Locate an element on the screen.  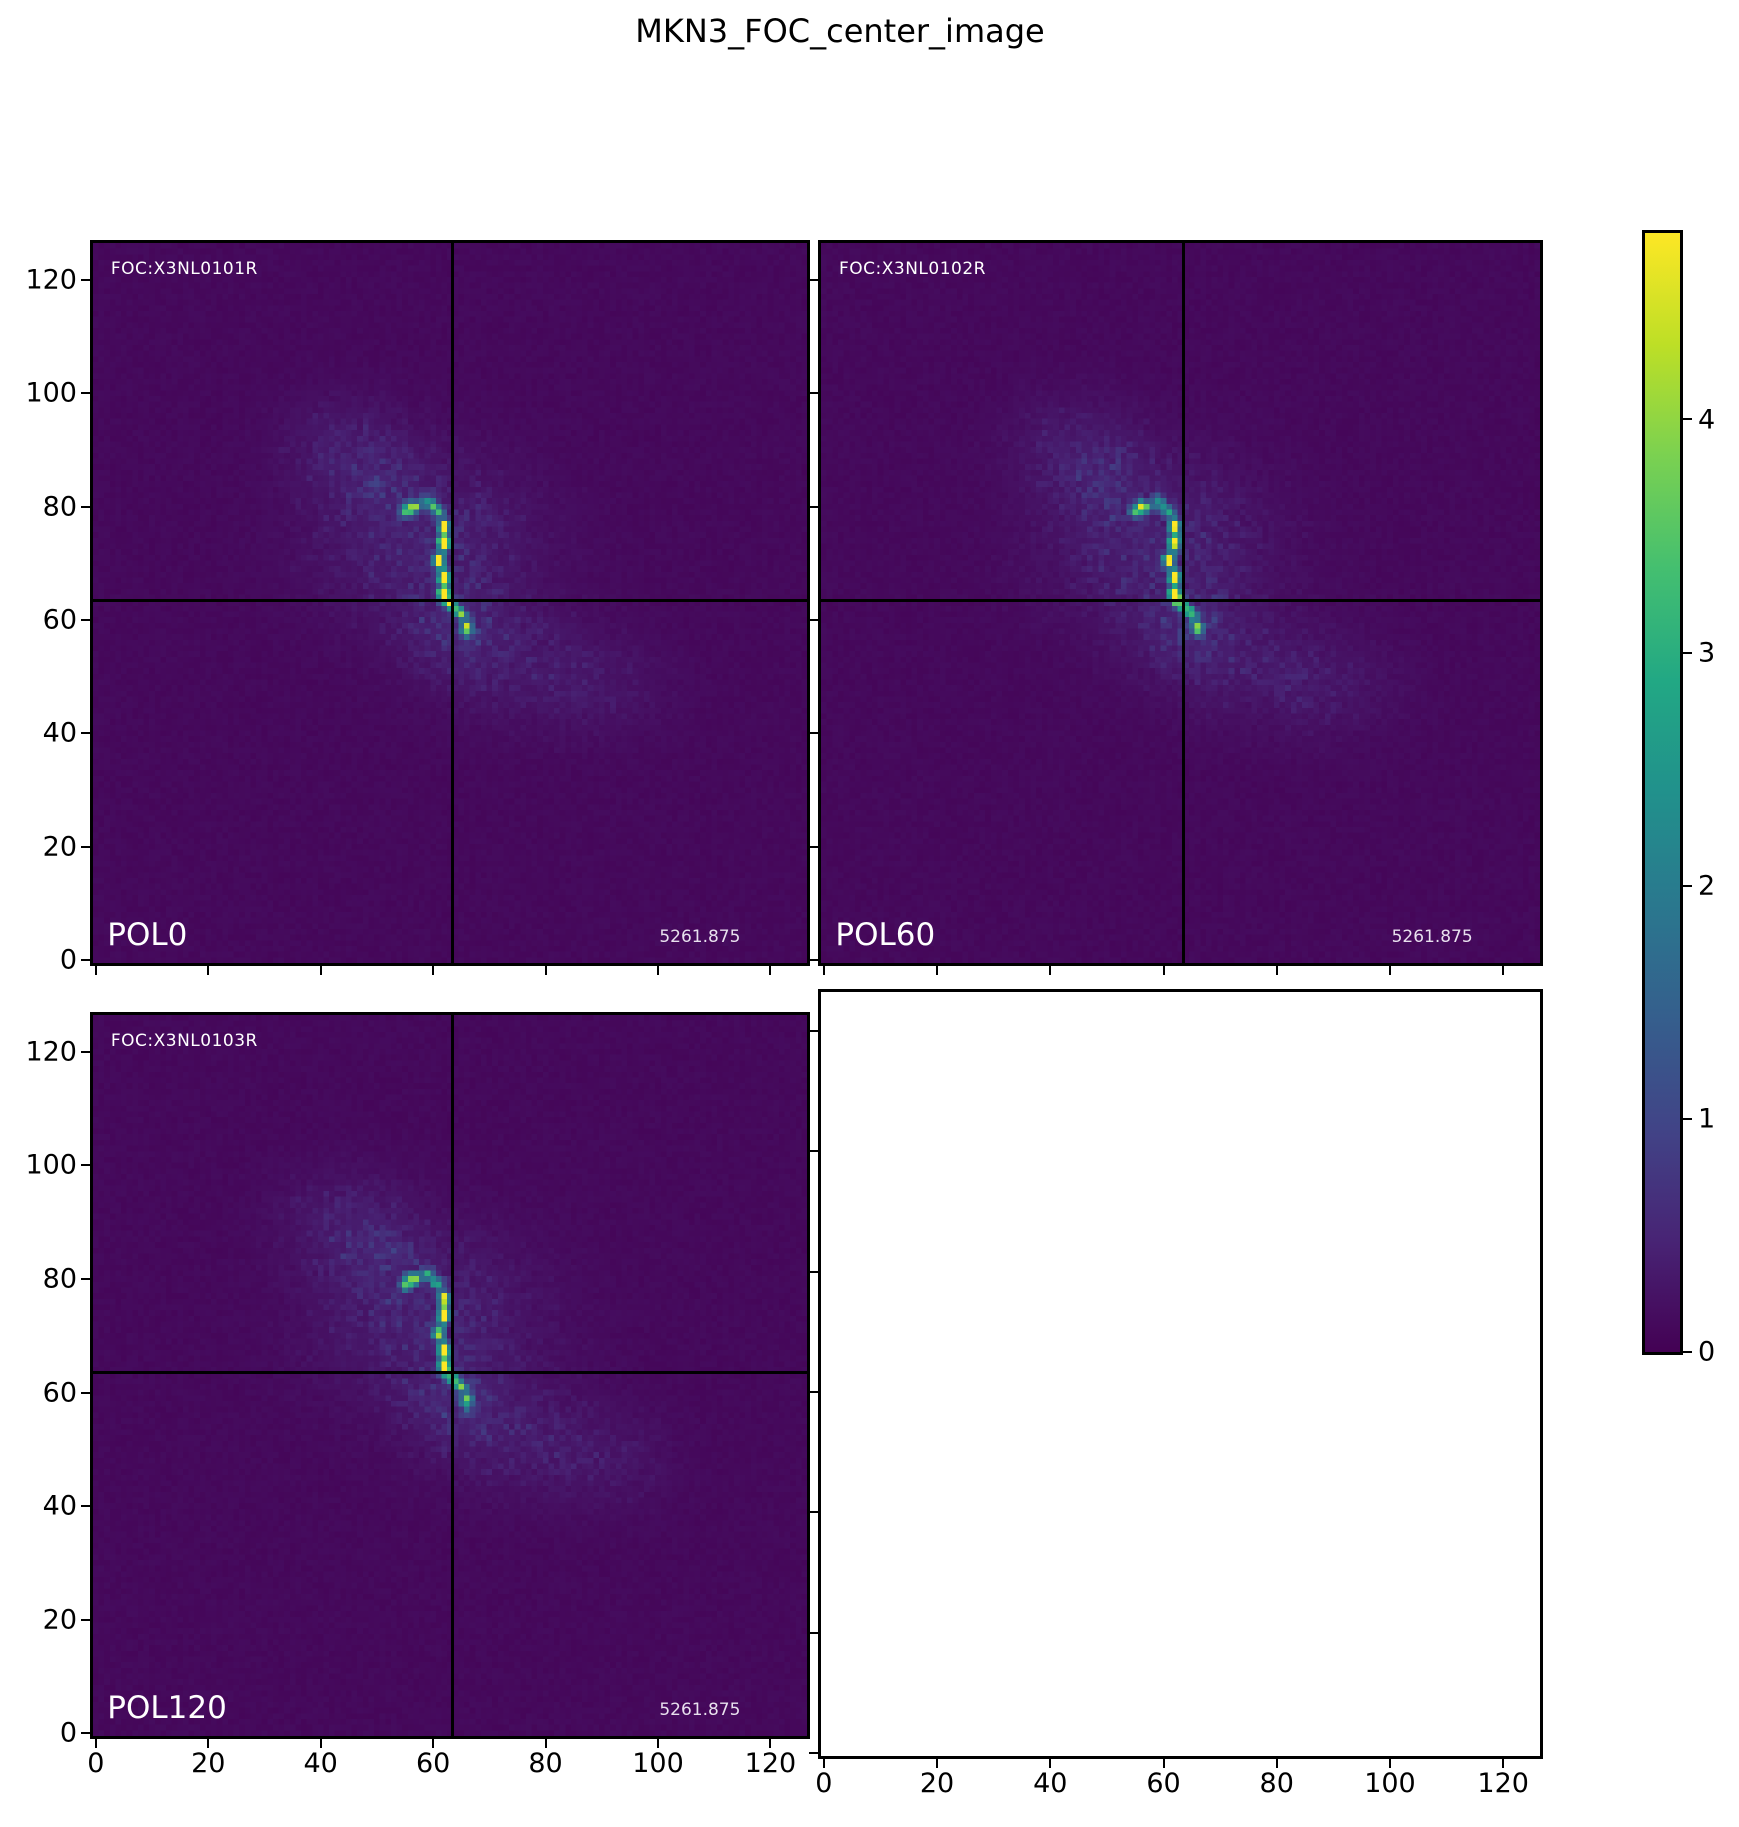
pol-angle-label: POL120 is located at coordinates (167, 1708).